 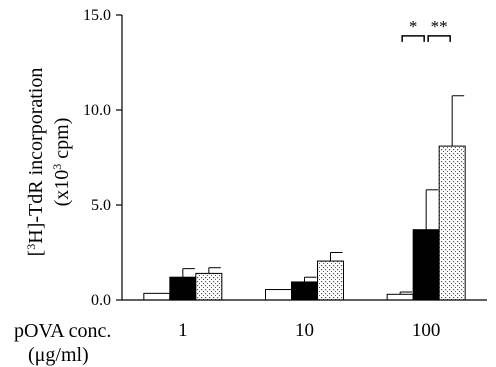 What do you see at coordinates (439, 26) in the screenshot?
I see `significance-label: **` at bounding box center [439, 26].